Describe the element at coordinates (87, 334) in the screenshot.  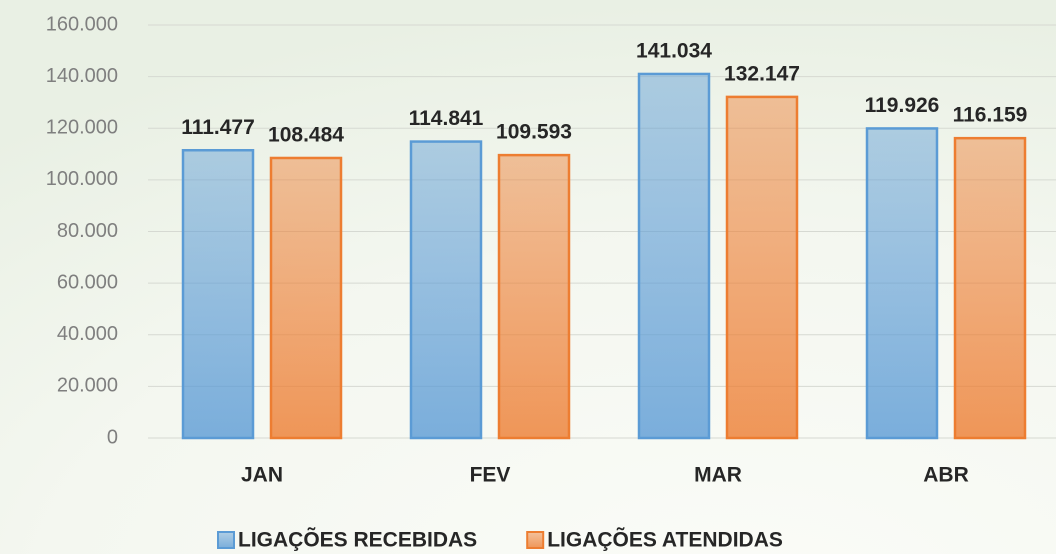
I see `y-tick-label: 40.000` at that location.